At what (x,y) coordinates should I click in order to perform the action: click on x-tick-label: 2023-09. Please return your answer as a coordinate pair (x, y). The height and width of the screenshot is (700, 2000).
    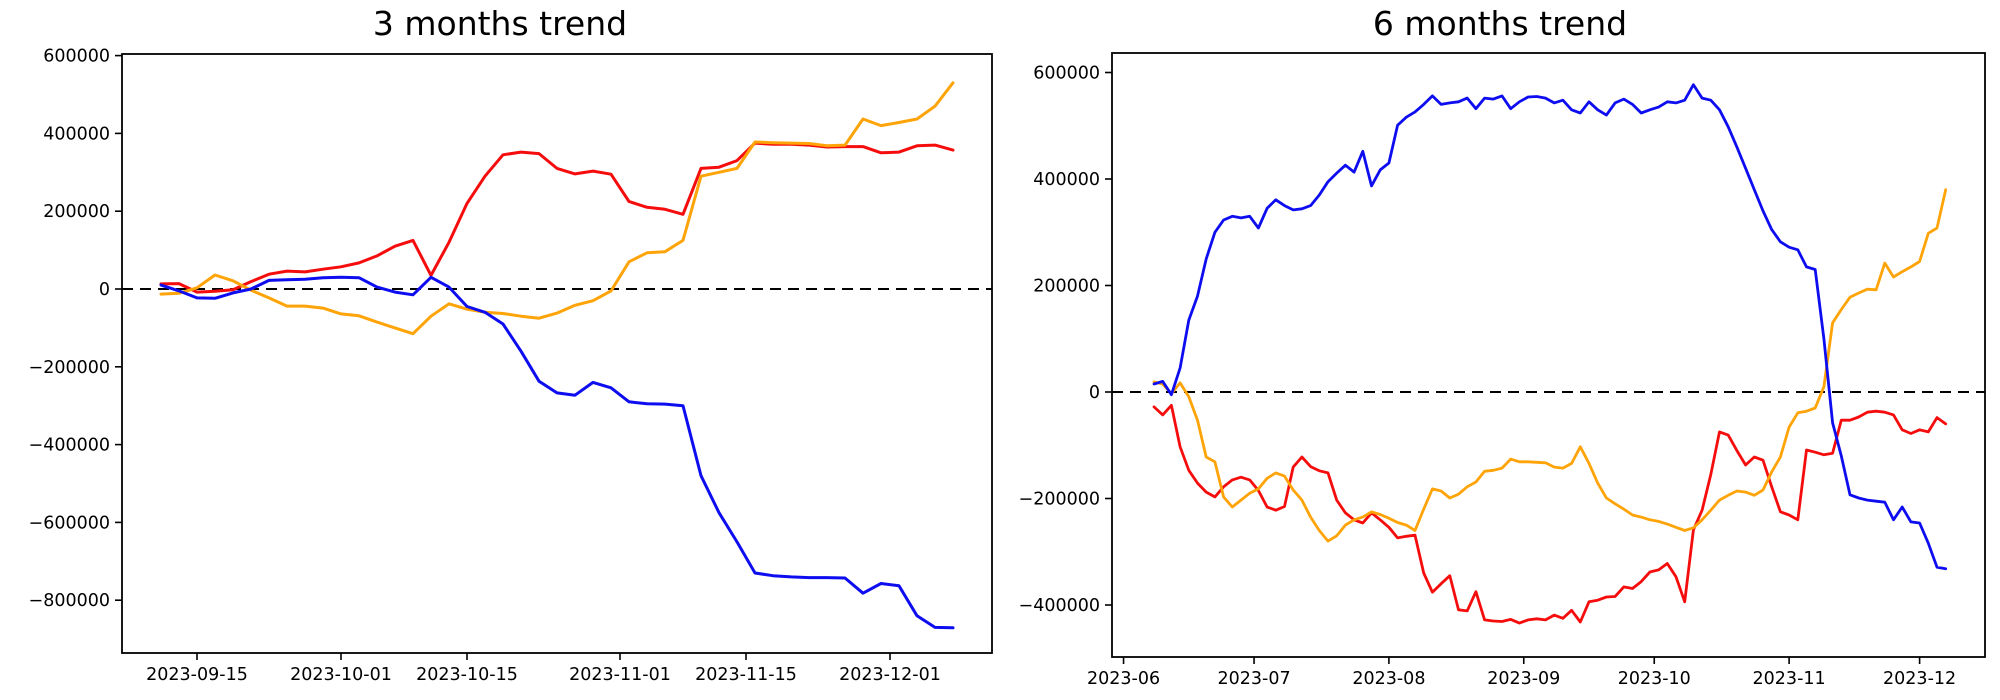
    Looking at the image, I should click on (1523, 679).